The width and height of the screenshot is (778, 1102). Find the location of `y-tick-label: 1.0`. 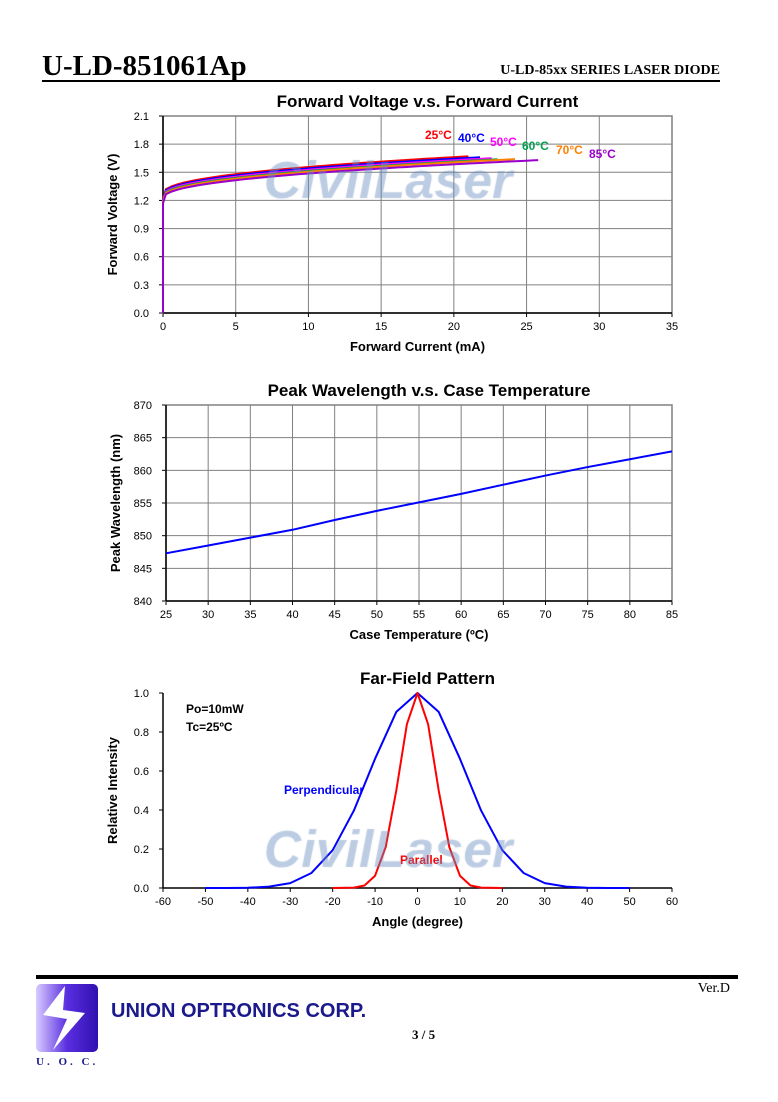

y-tick-label: 1.0 is located at coordinates (141, 694).